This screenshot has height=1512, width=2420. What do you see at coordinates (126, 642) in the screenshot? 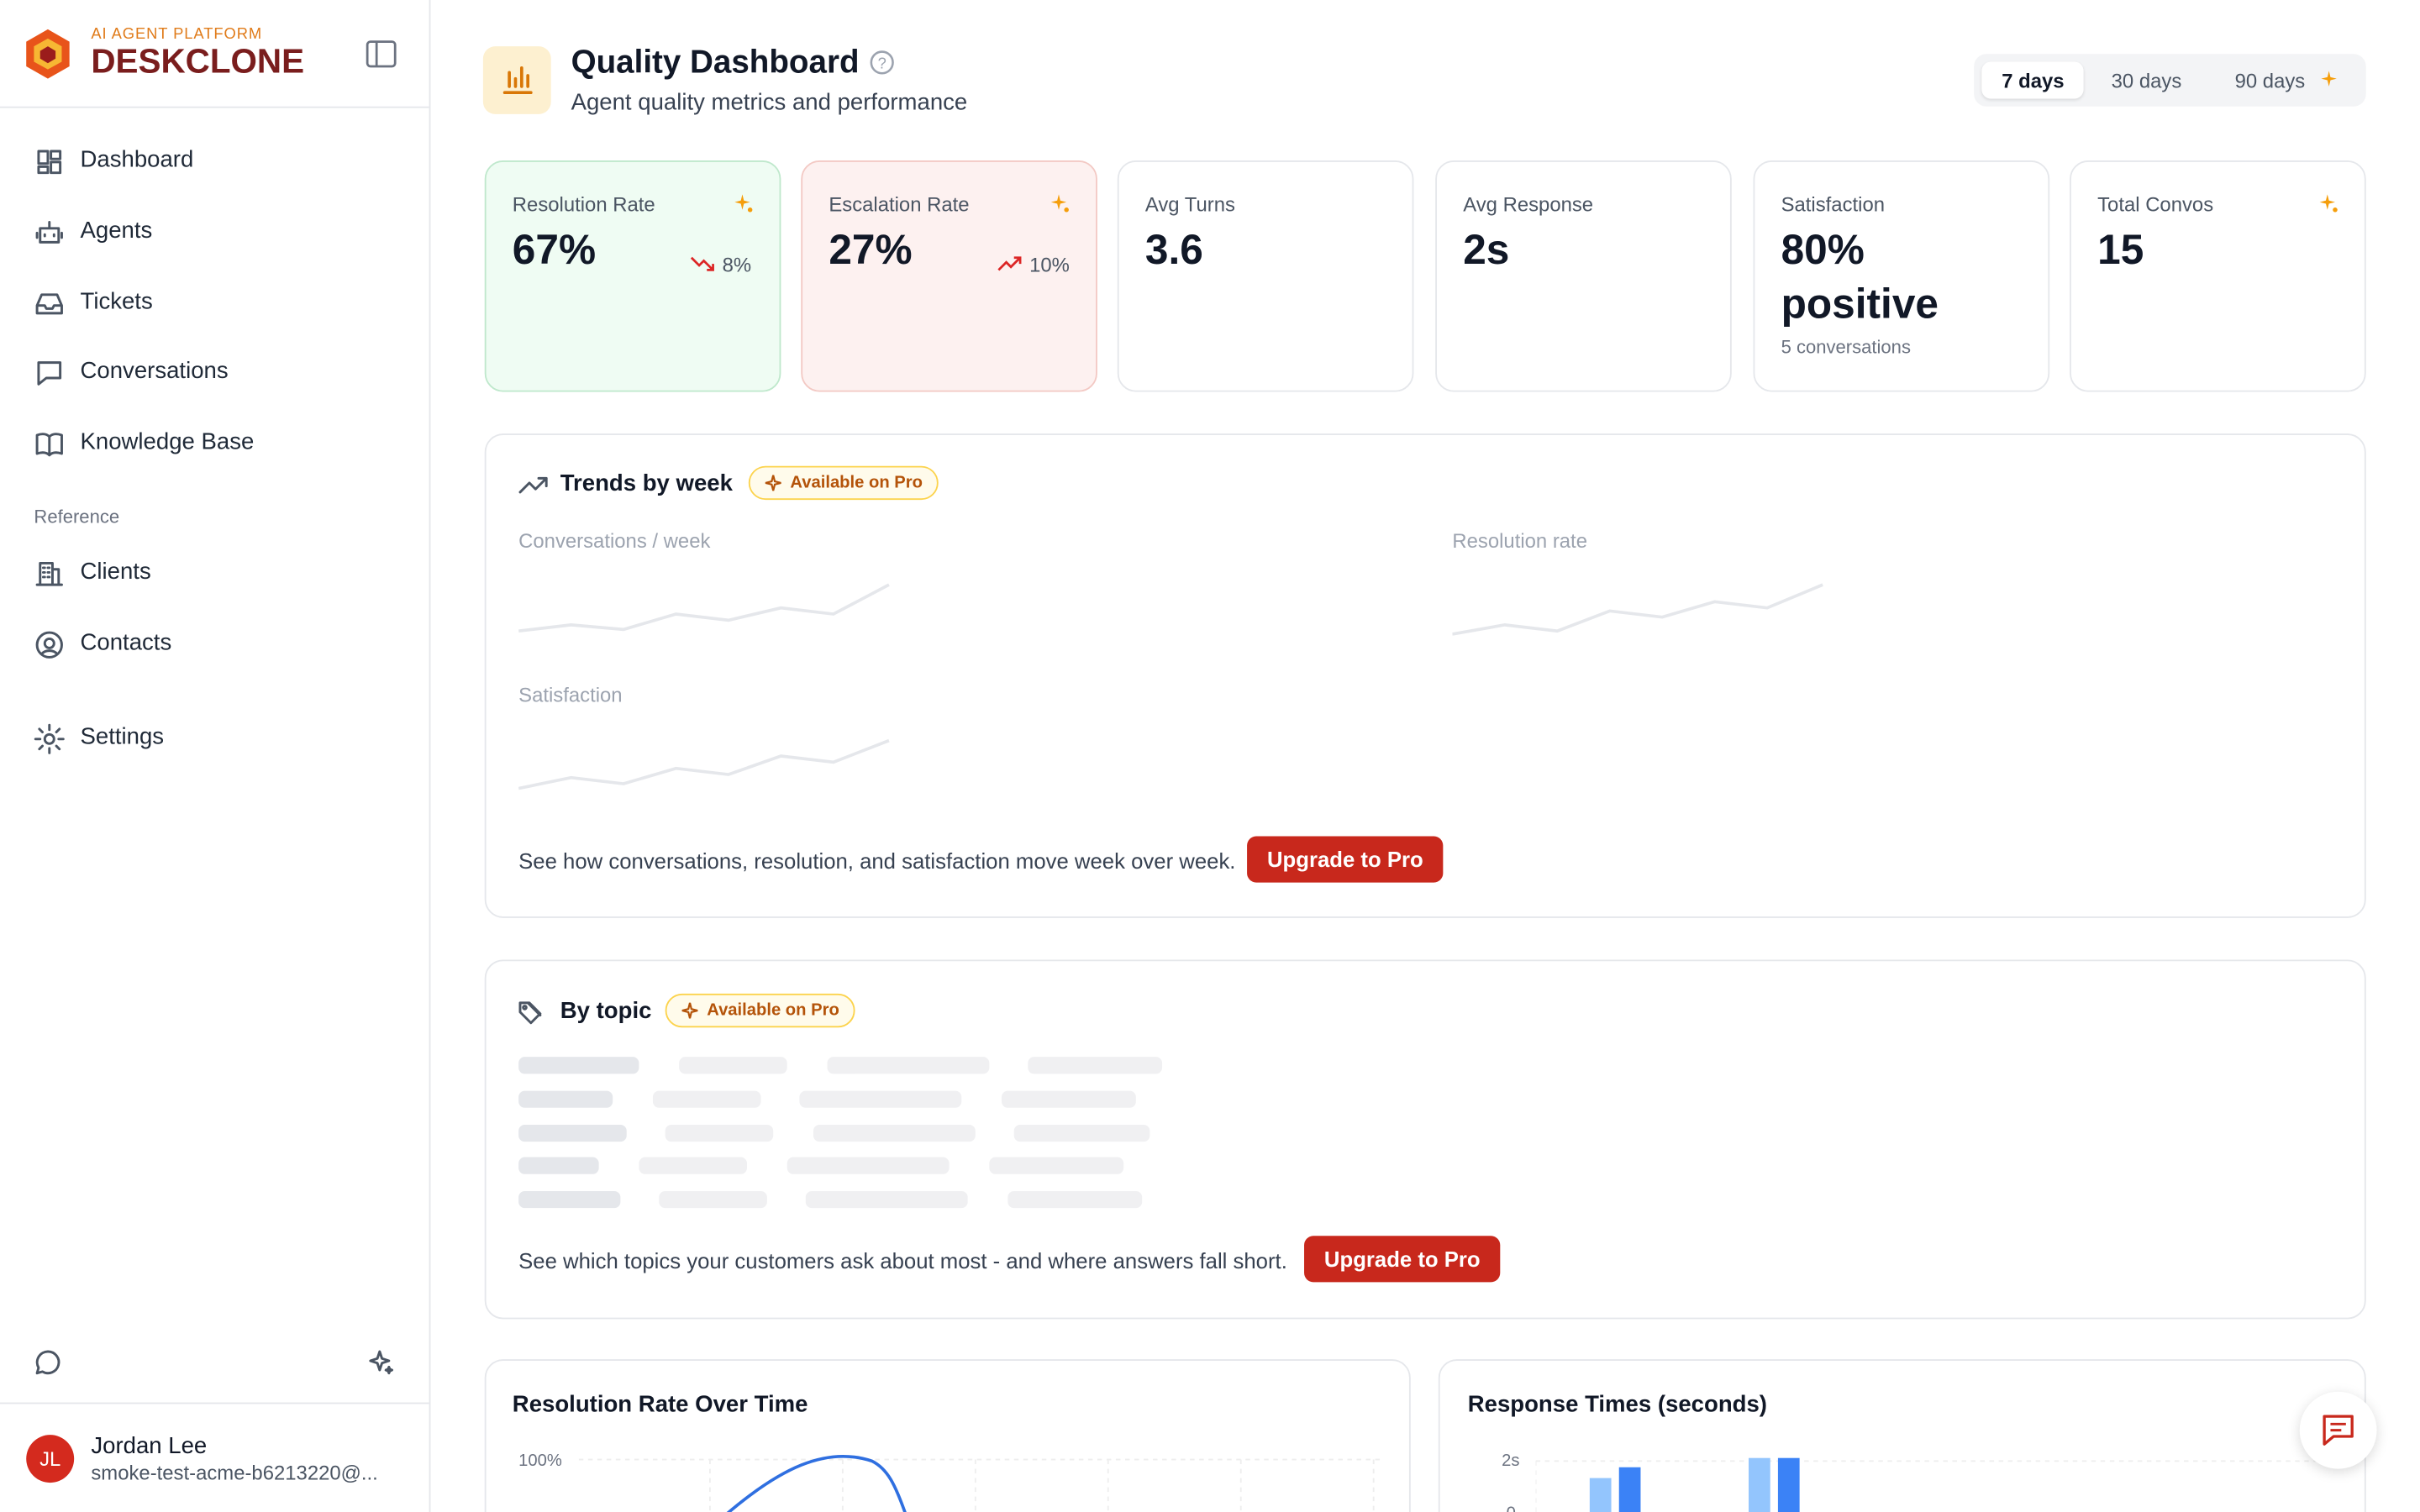
I see `nav-item: Contacts` at bounding box center [126, 642].